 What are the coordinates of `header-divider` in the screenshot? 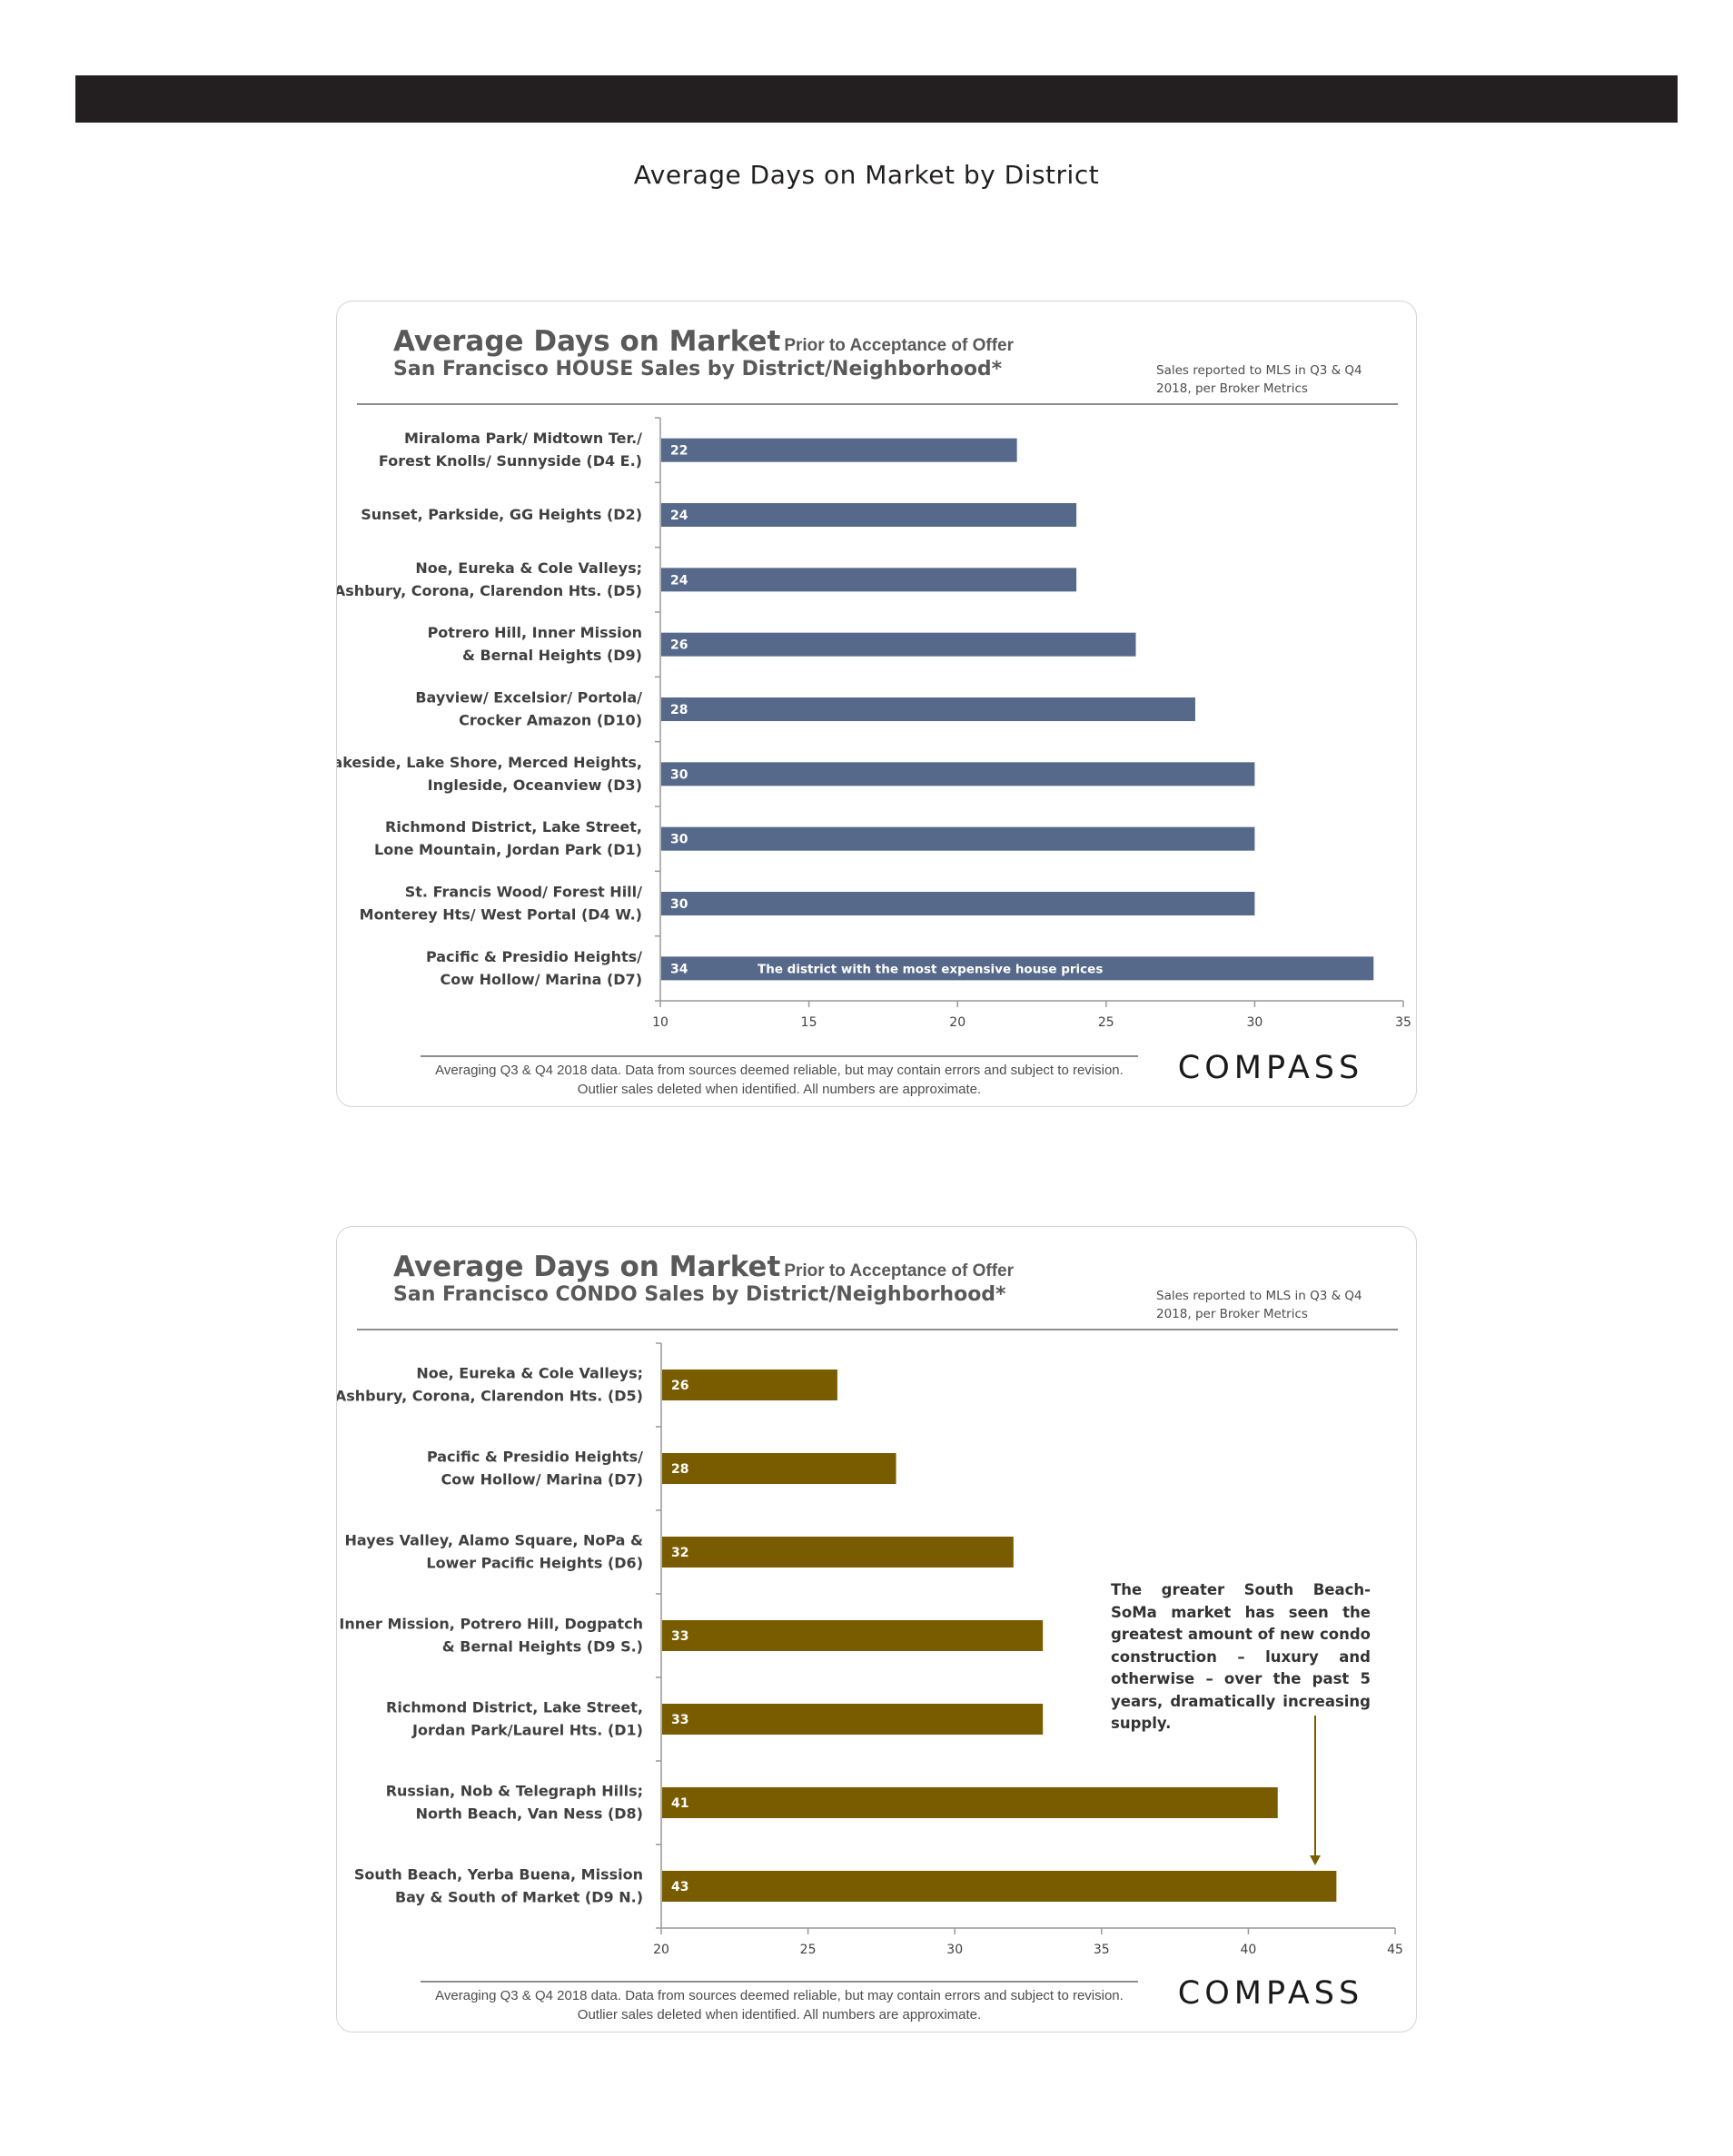 It's located at (877, 404).